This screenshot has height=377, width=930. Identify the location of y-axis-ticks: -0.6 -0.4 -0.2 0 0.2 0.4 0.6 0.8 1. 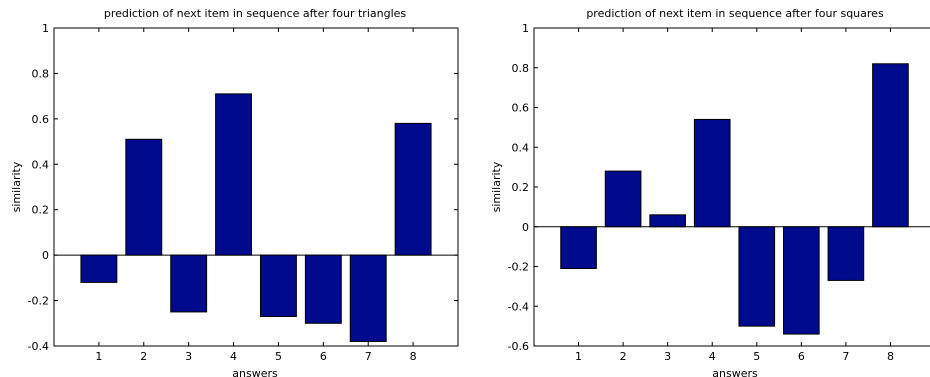
(523, 187).